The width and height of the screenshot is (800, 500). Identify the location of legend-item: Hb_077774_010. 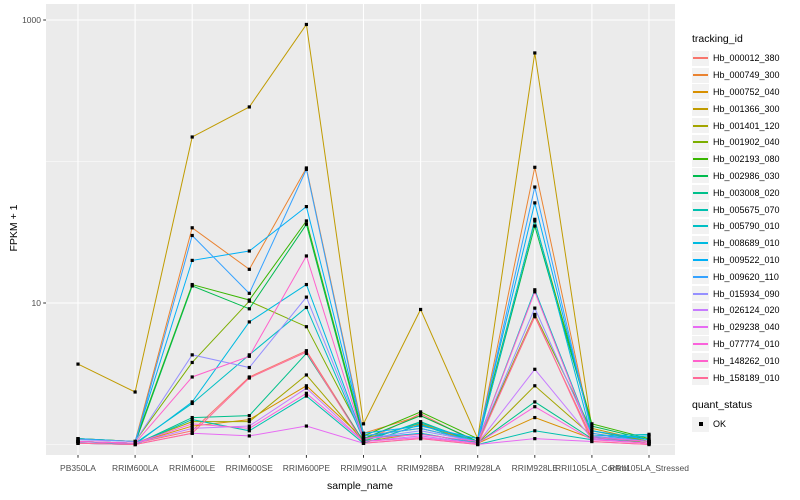
(746, 344).